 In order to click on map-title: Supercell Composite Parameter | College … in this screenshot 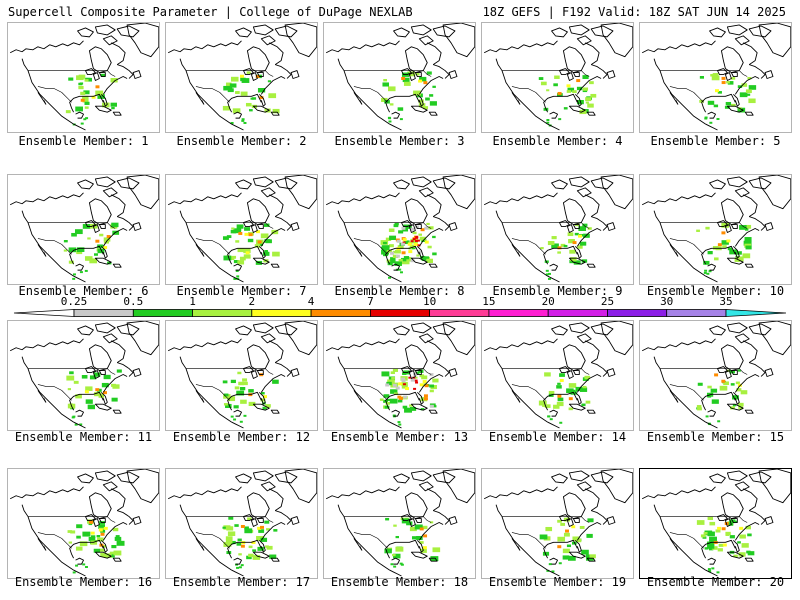, I will do `click(210, 12)`.